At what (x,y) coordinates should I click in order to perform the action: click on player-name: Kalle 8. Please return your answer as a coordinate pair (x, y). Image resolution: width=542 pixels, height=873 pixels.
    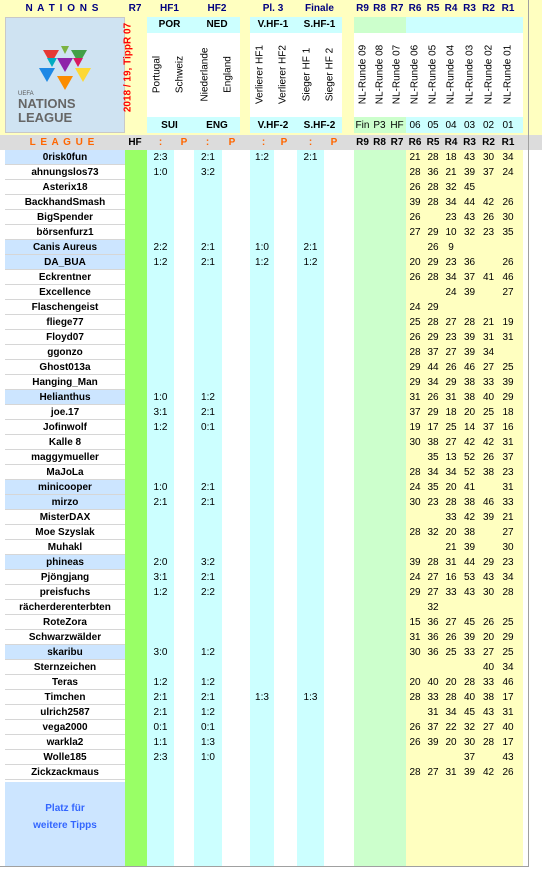
    Looking at the image, I should click on (65, 442).